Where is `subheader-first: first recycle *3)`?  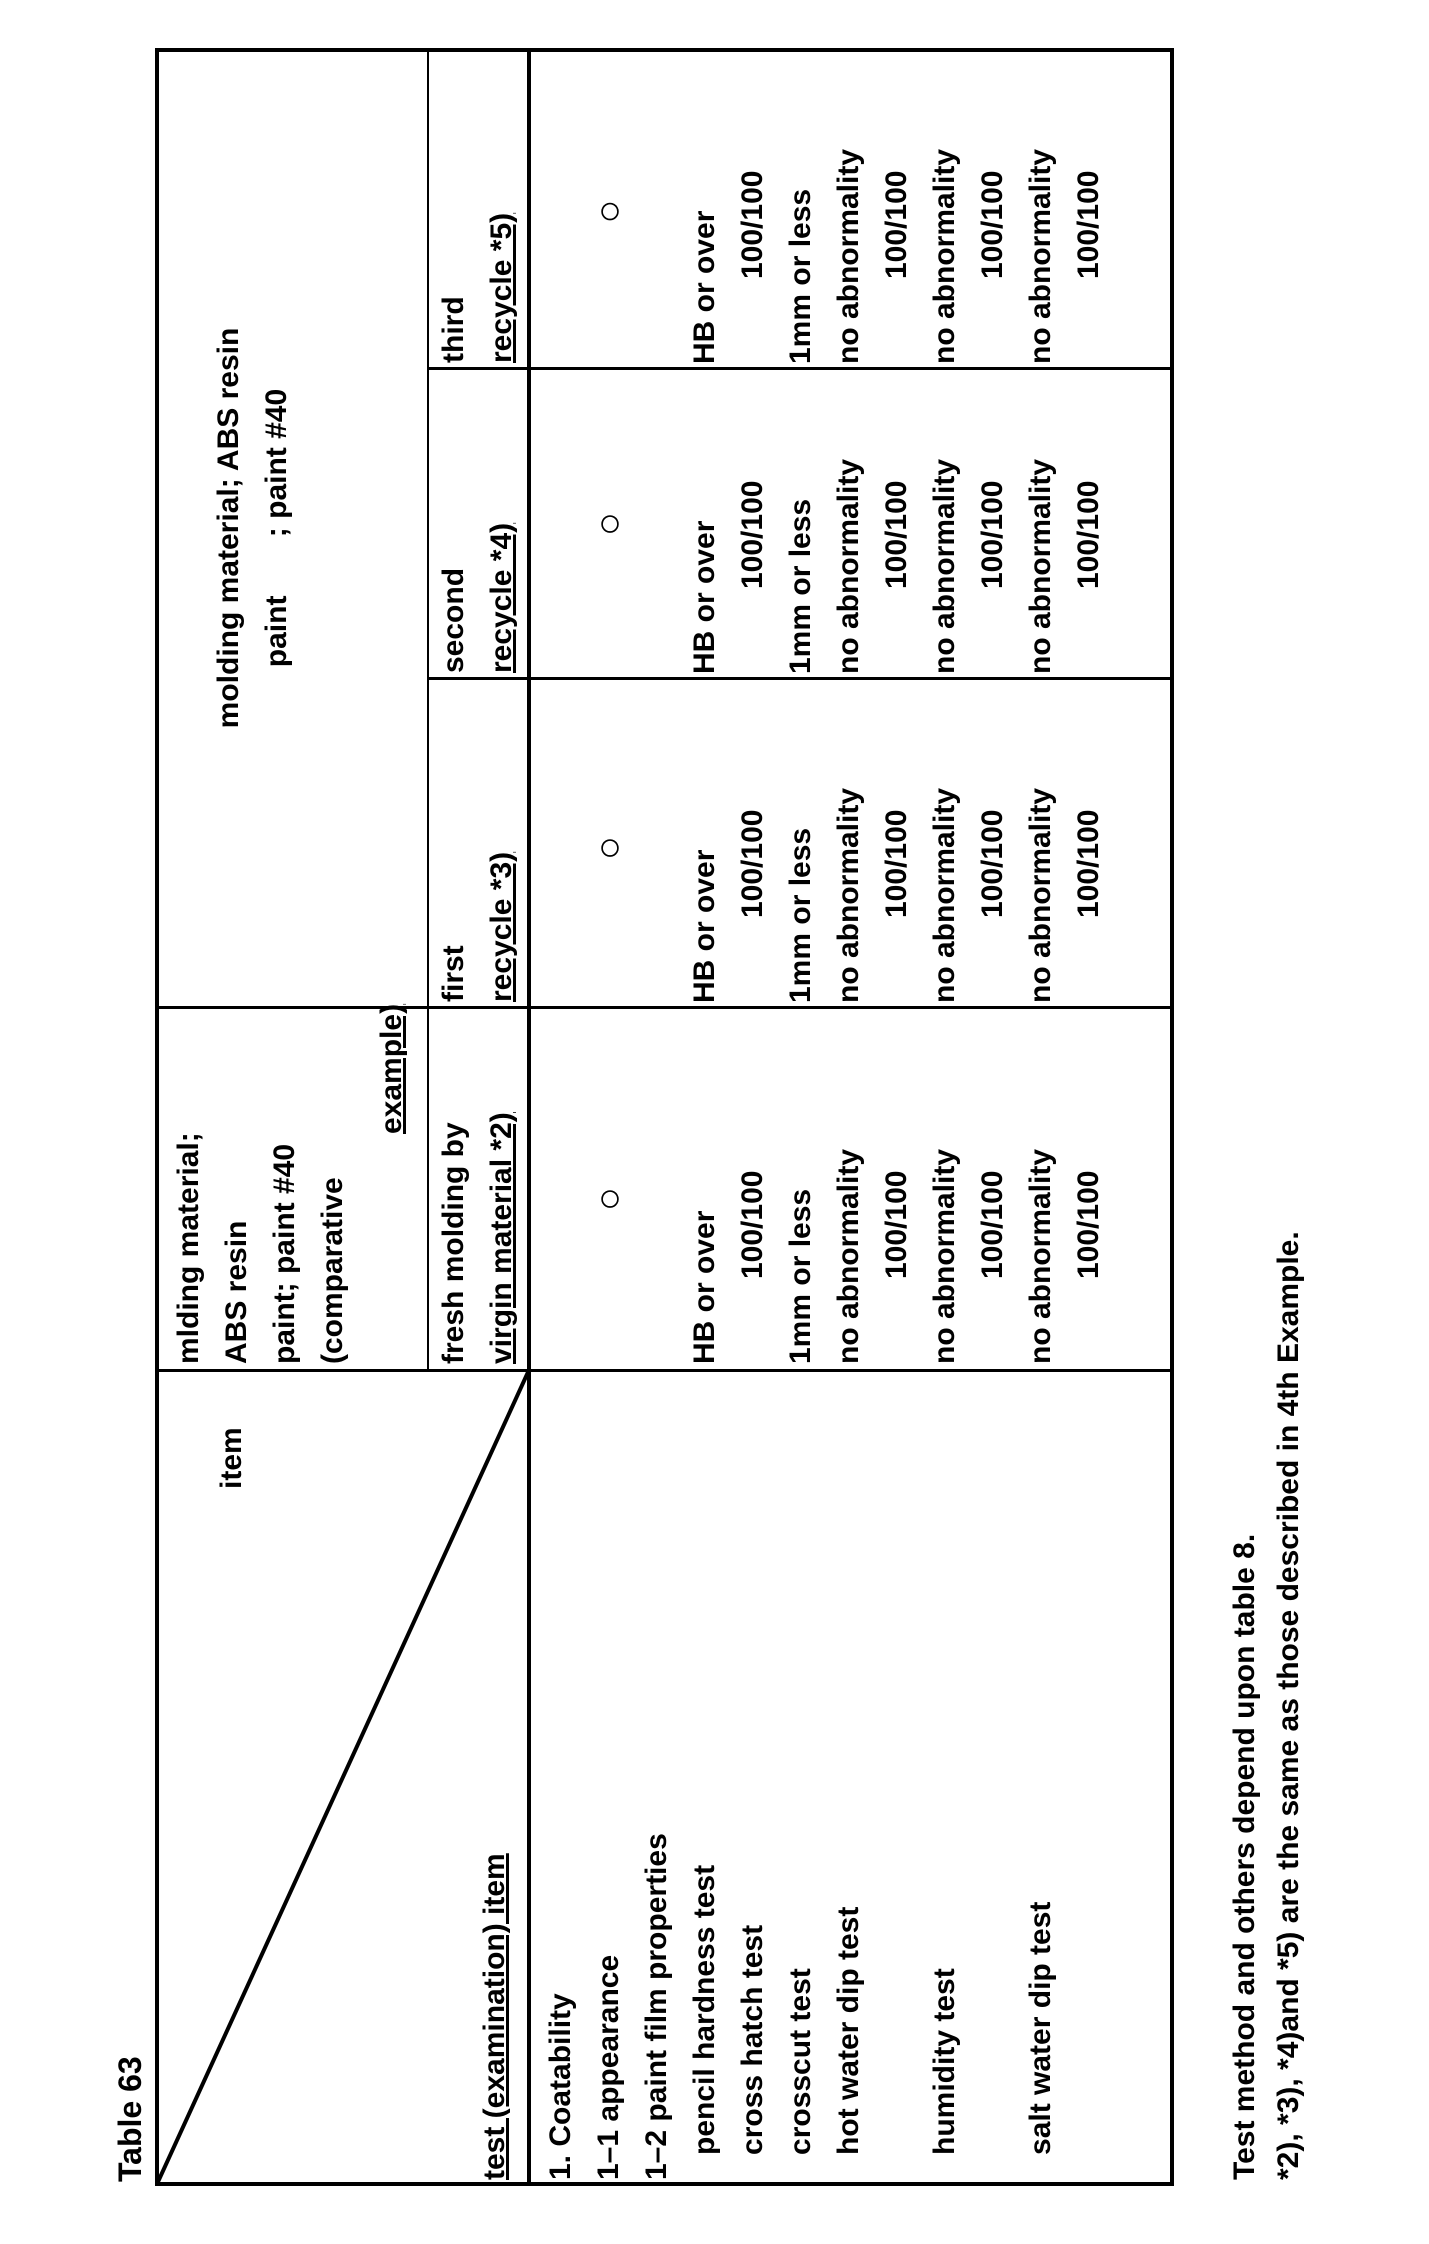
subheader-first: first recycle *3) is located at coordinates (478, 927).